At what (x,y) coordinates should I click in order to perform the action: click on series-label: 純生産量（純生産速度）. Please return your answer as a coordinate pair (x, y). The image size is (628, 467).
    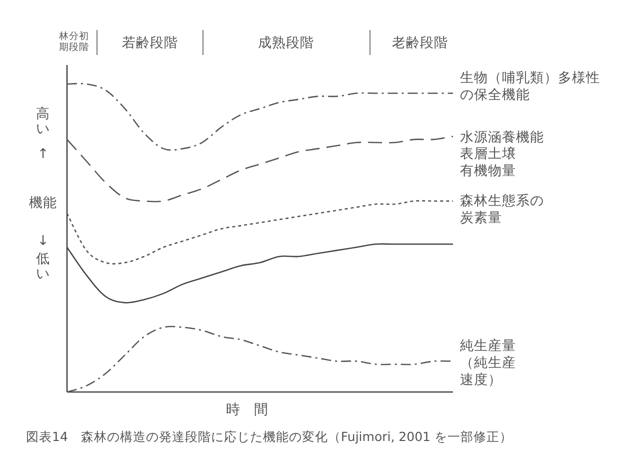
    Looking at the image, I should click on (488, 363).